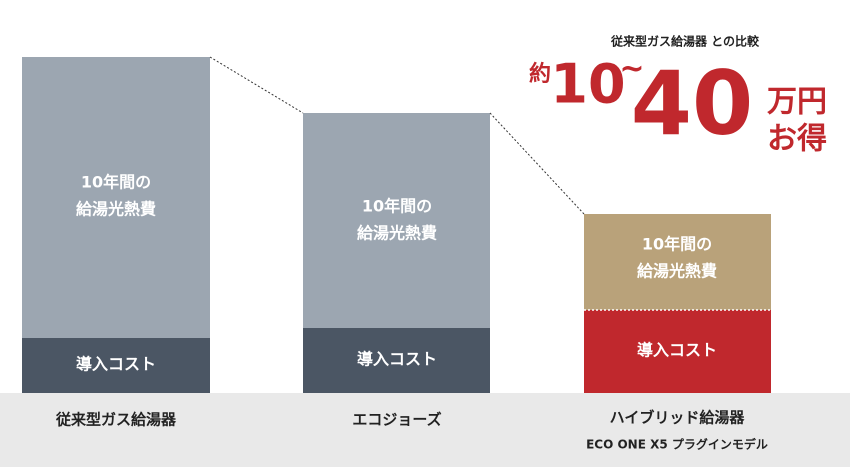  What do you see at coordinates (797, 102) in the screenshot?
I see `unit: 万円` at bounding box center [797, 102].